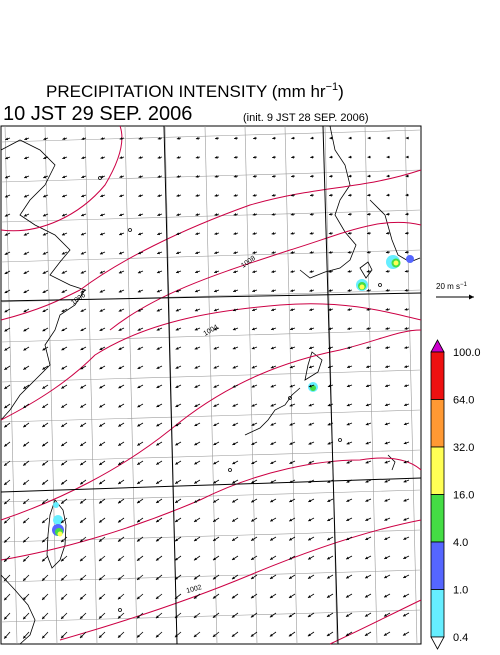  Describe the element at coordinates (471, 297) in the screenshot. I see `wind-reference-arrowhead` at that location.